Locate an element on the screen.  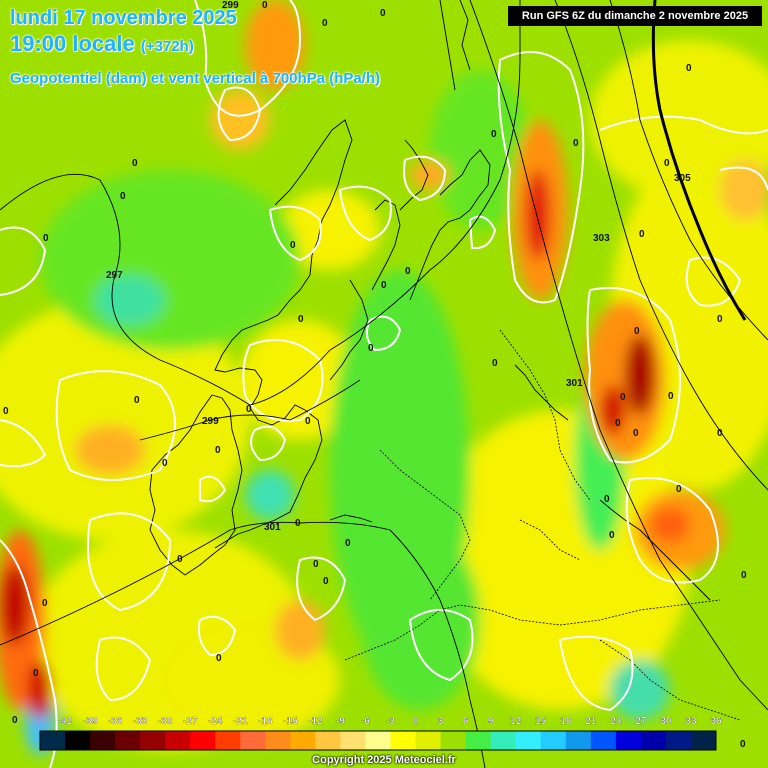
forecast-date: lundi 17 novembre 2025 is located at coordinates (123, 18).